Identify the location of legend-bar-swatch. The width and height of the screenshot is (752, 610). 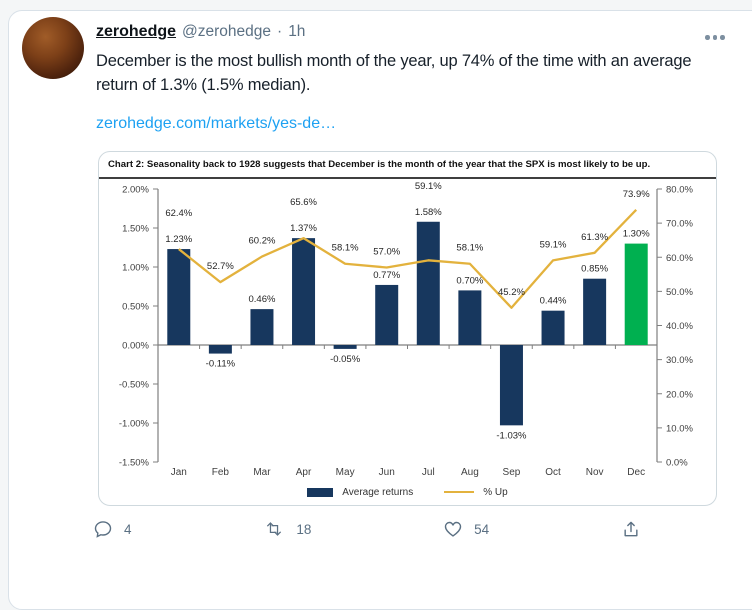
(320, 492).